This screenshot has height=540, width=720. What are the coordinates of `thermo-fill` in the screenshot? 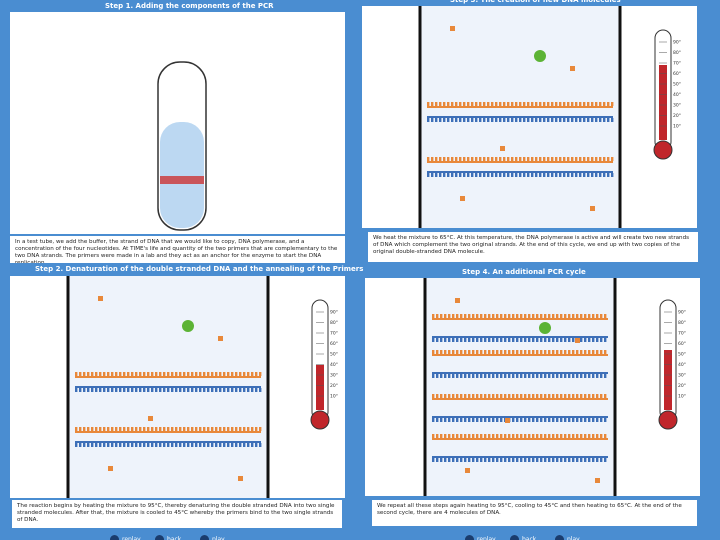 It's located at (320, 387).